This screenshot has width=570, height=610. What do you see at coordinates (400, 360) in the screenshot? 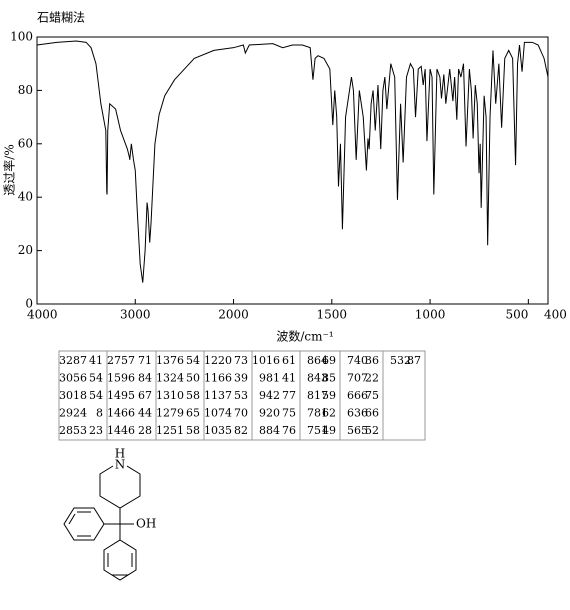
I see `peak-wavenumber: 532` at bounding box center [400, 360].